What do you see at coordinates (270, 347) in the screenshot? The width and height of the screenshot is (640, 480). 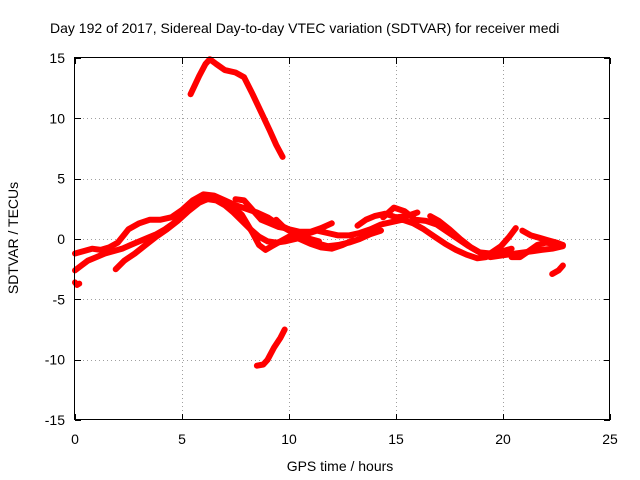 I see `series-arc-low` at bounding box center [270, 347].